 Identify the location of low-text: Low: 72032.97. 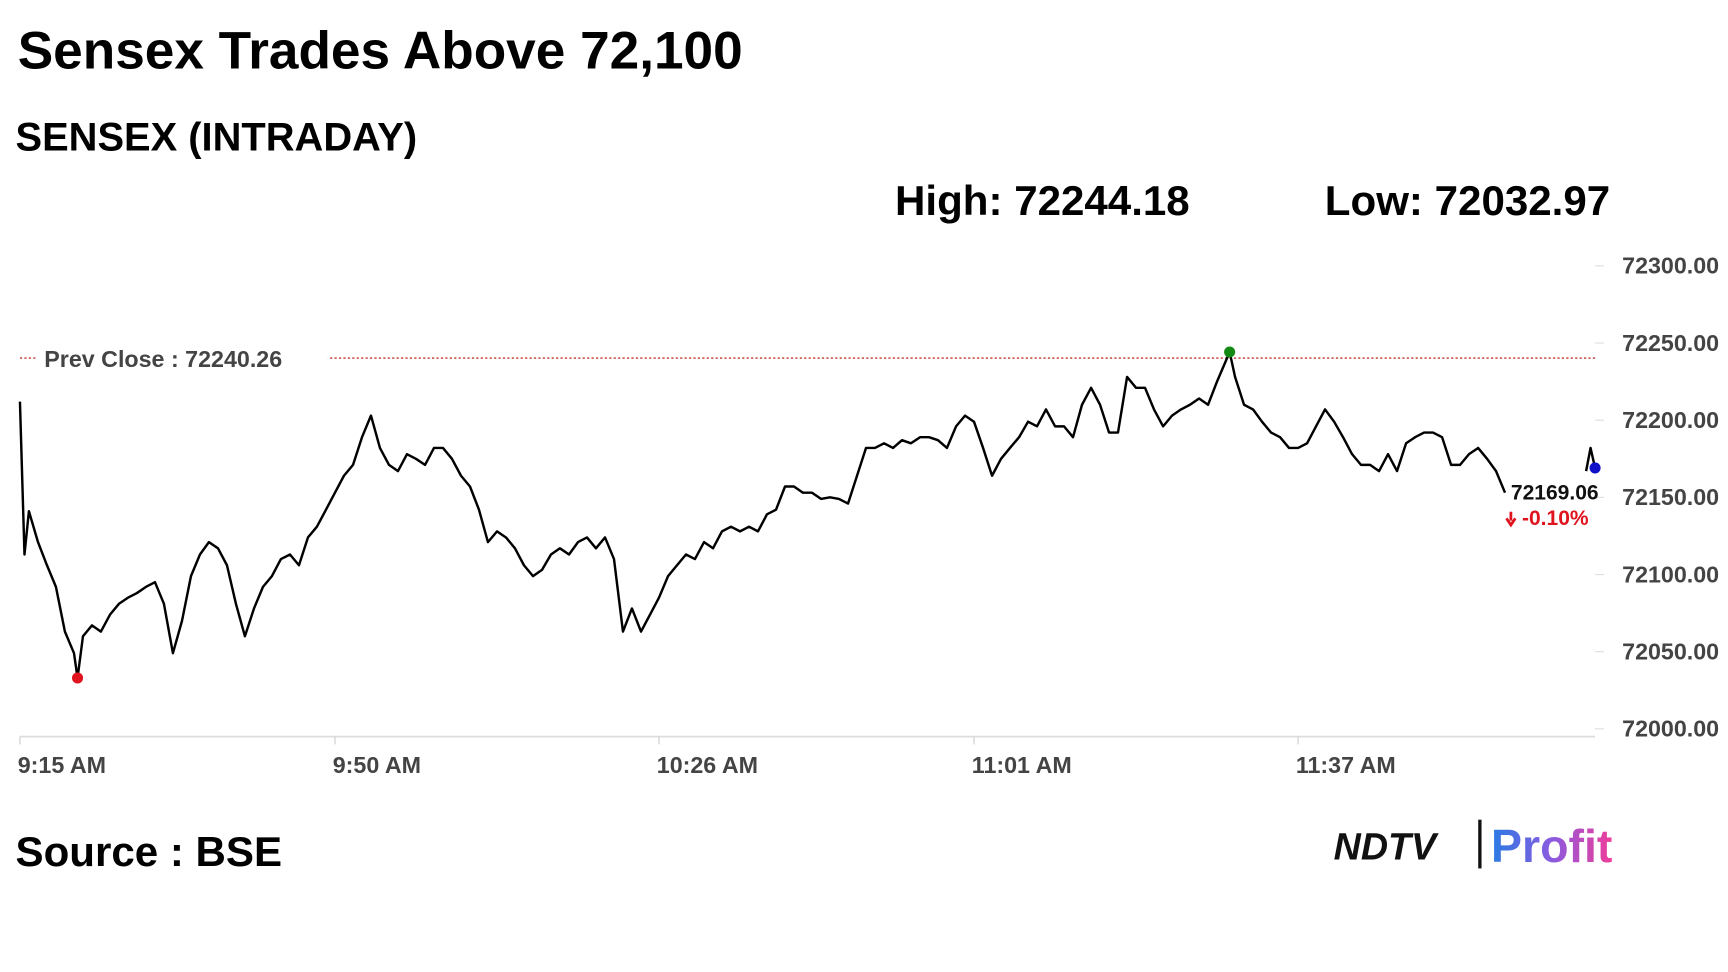
(1467, 200).